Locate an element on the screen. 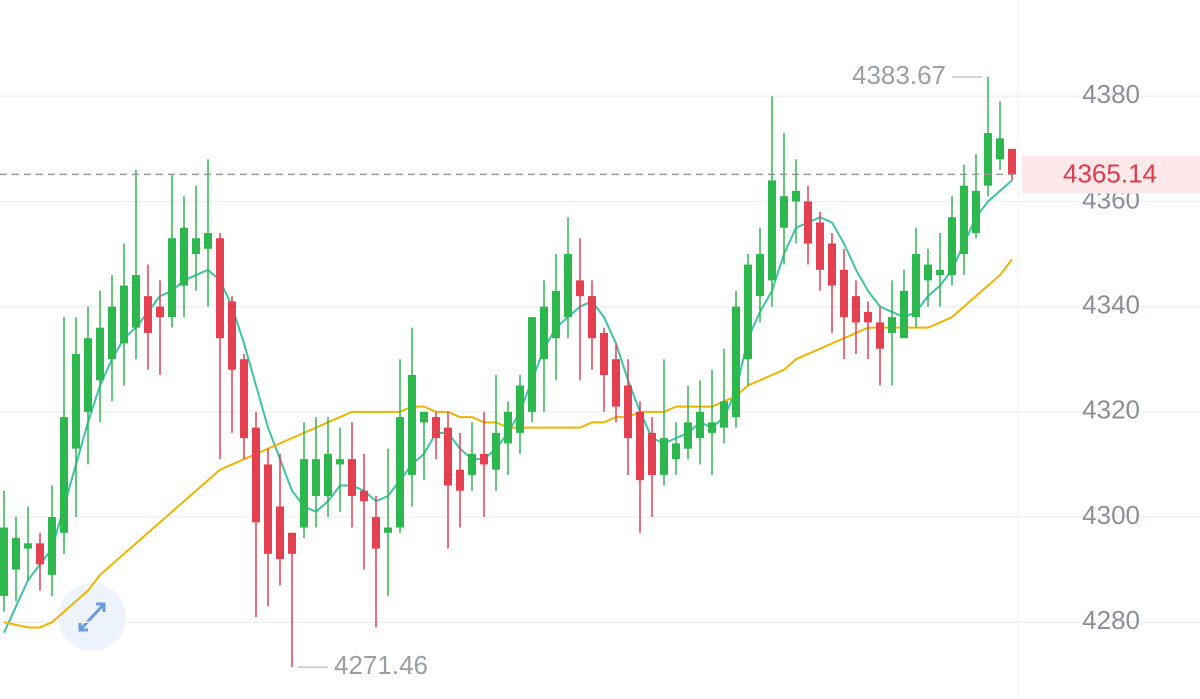  last-price-label: 4365.14 is located at coordinates (1110, 173).